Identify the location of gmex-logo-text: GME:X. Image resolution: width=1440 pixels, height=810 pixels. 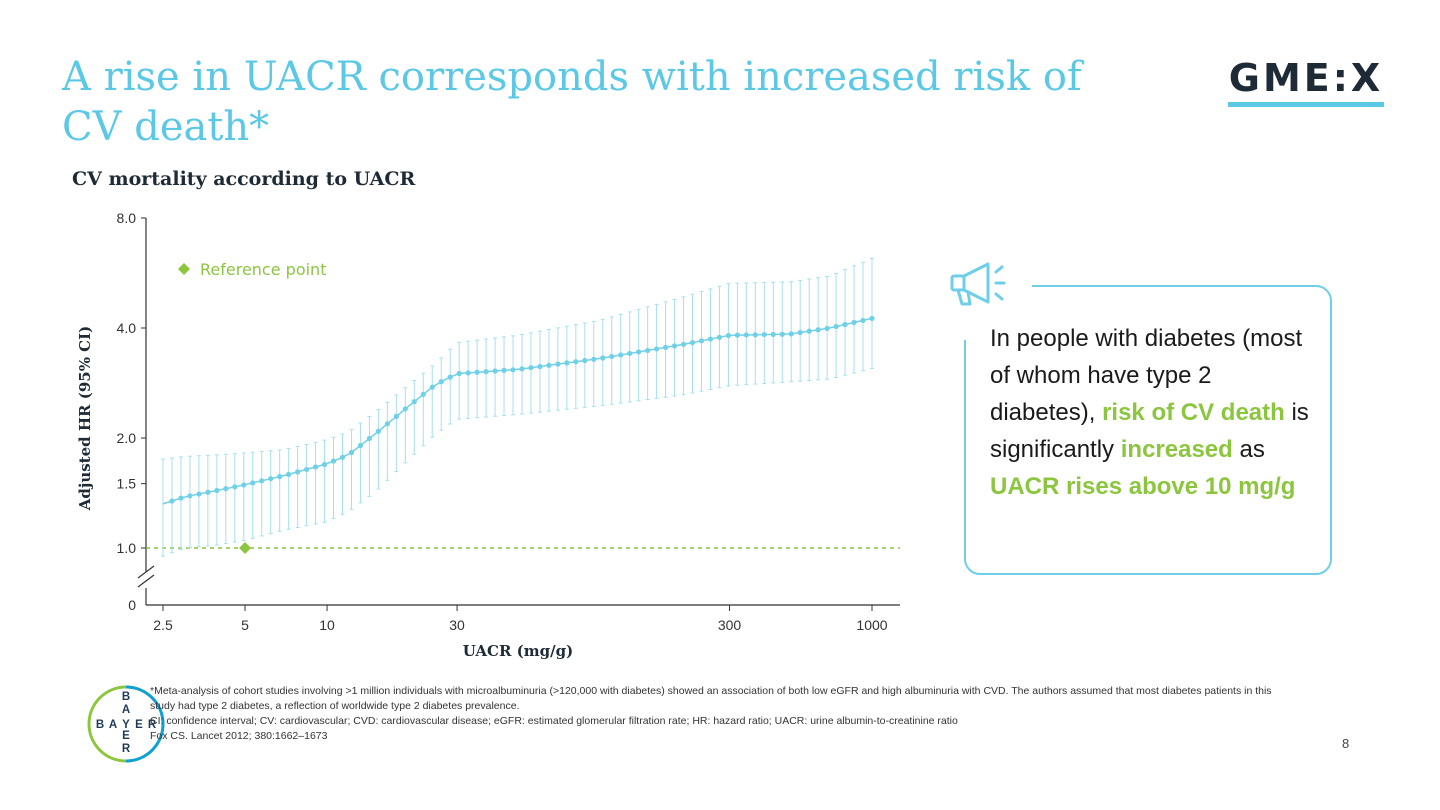
(1306, 78).